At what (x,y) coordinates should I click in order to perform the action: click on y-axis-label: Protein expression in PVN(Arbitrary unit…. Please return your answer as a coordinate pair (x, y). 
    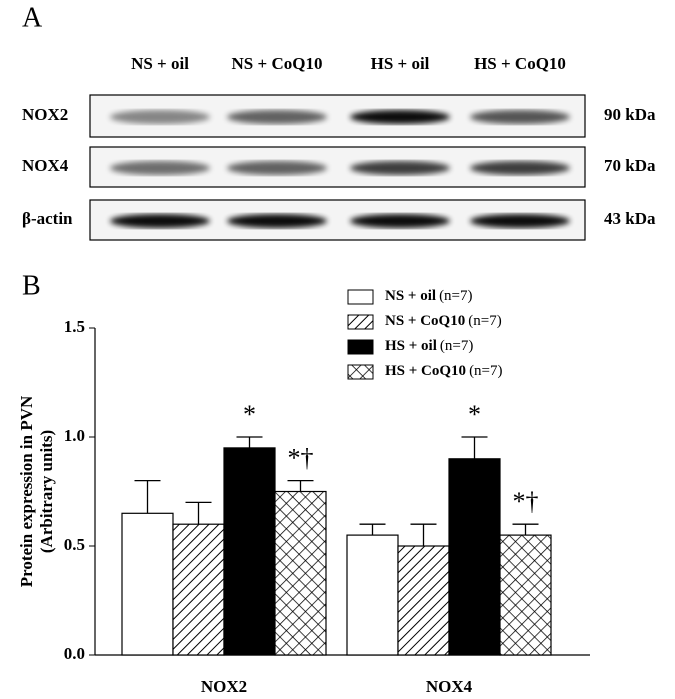
    Looking at the image, I should click on (36, 491).